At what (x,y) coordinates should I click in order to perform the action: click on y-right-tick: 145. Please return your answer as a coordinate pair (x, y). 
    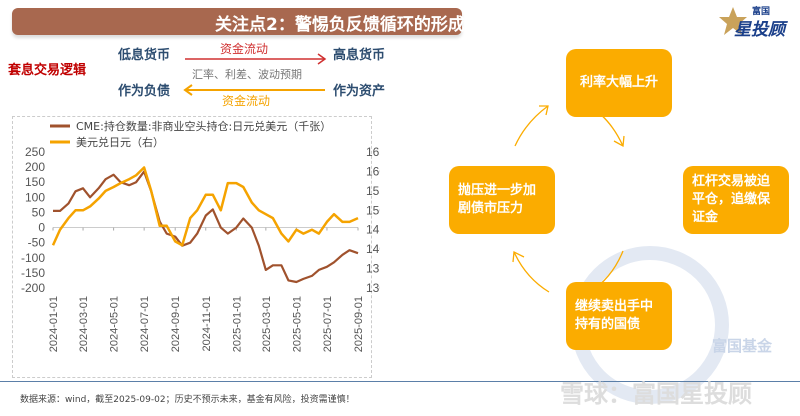
    Looking at the image, I should click on (373, 230).